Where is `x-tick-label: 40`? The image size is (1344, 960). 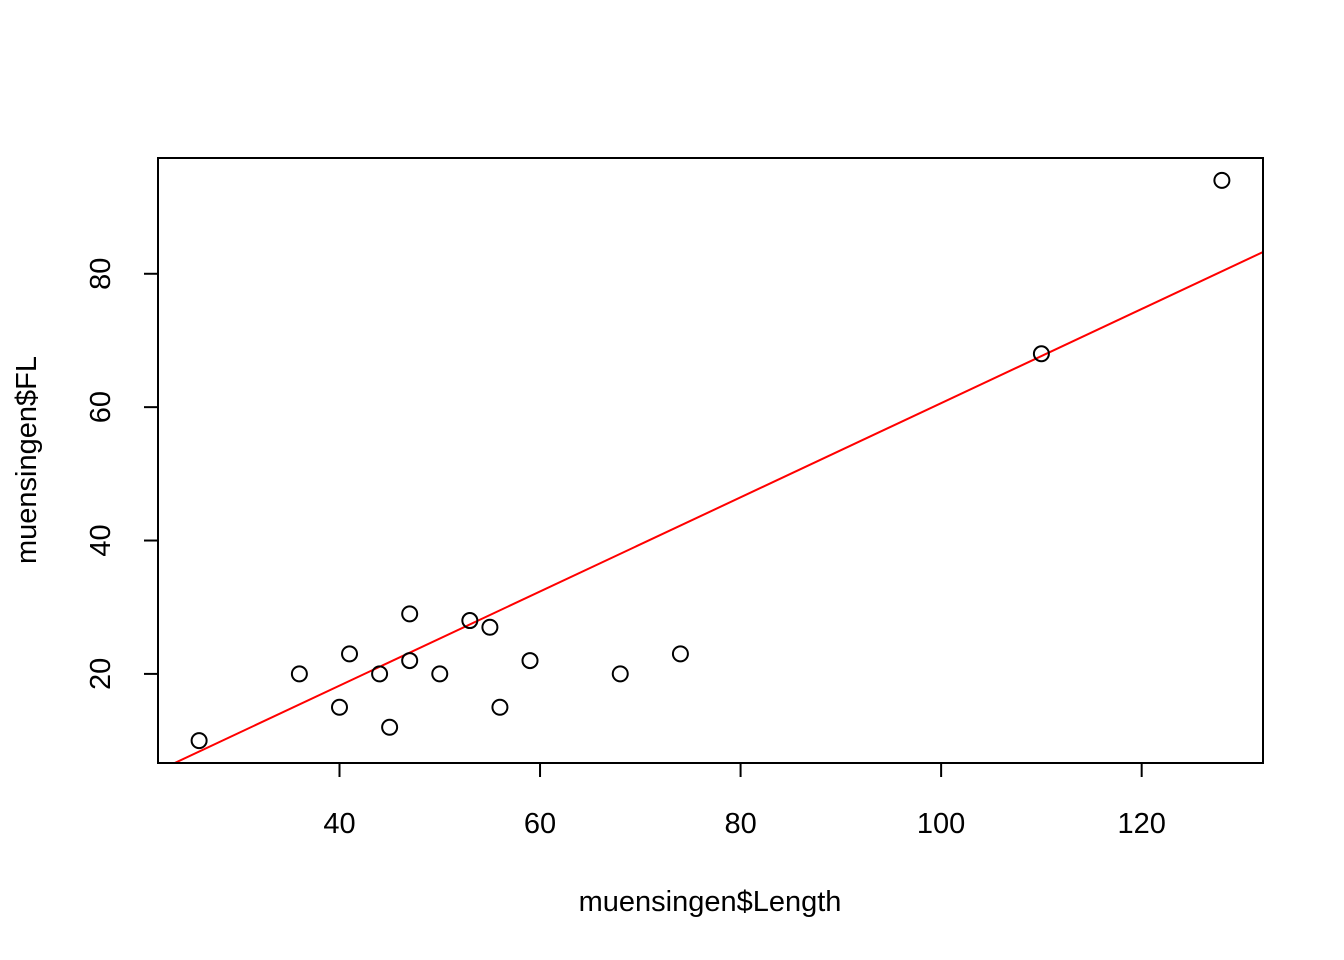
x-tick-label: 40 is located at coordinates (339, 824).